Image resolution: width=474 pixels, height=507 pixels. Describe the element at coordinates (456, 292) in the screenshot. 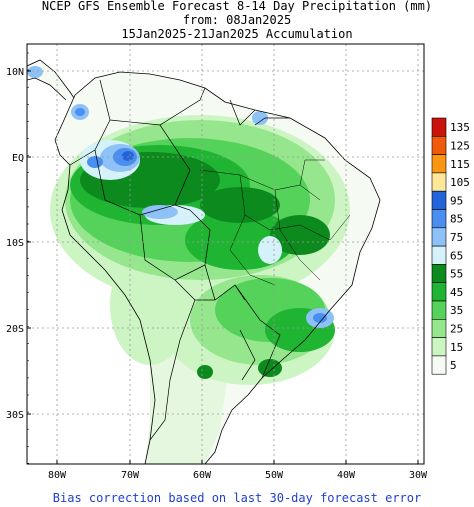

I see `legend-label: 45` at that location.